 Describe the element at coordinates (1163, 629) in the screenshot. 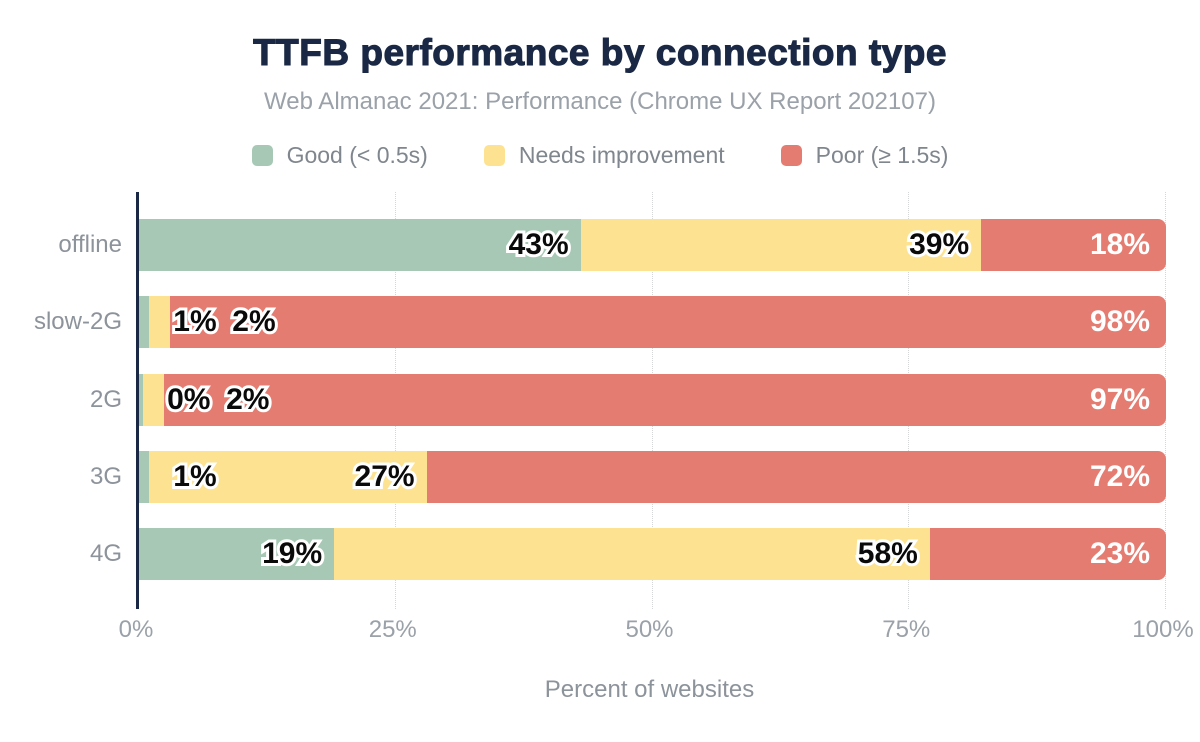

I see `x-axis-tick-100: 100%` at that location.